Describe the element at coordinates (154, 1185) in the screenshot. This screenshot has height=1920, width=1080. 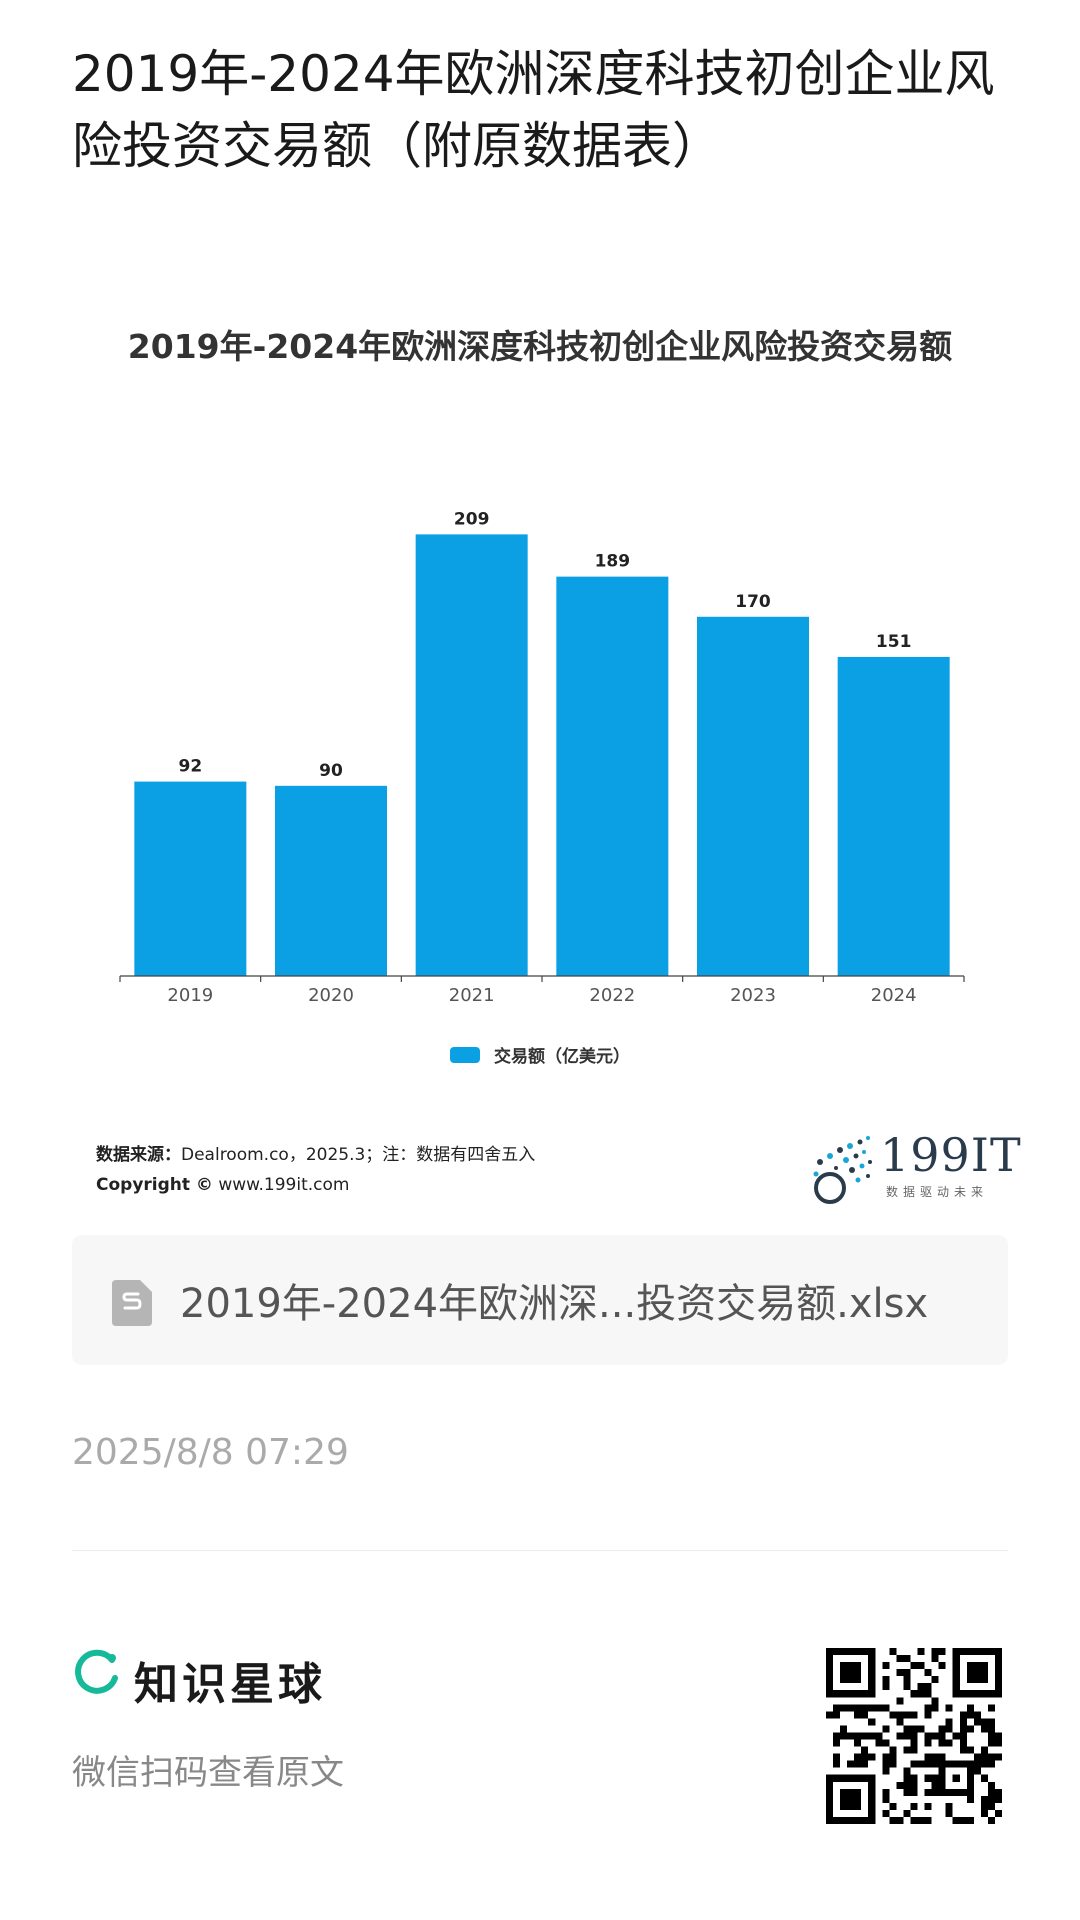
I see `copyright-label: Copyright ©` at that location.